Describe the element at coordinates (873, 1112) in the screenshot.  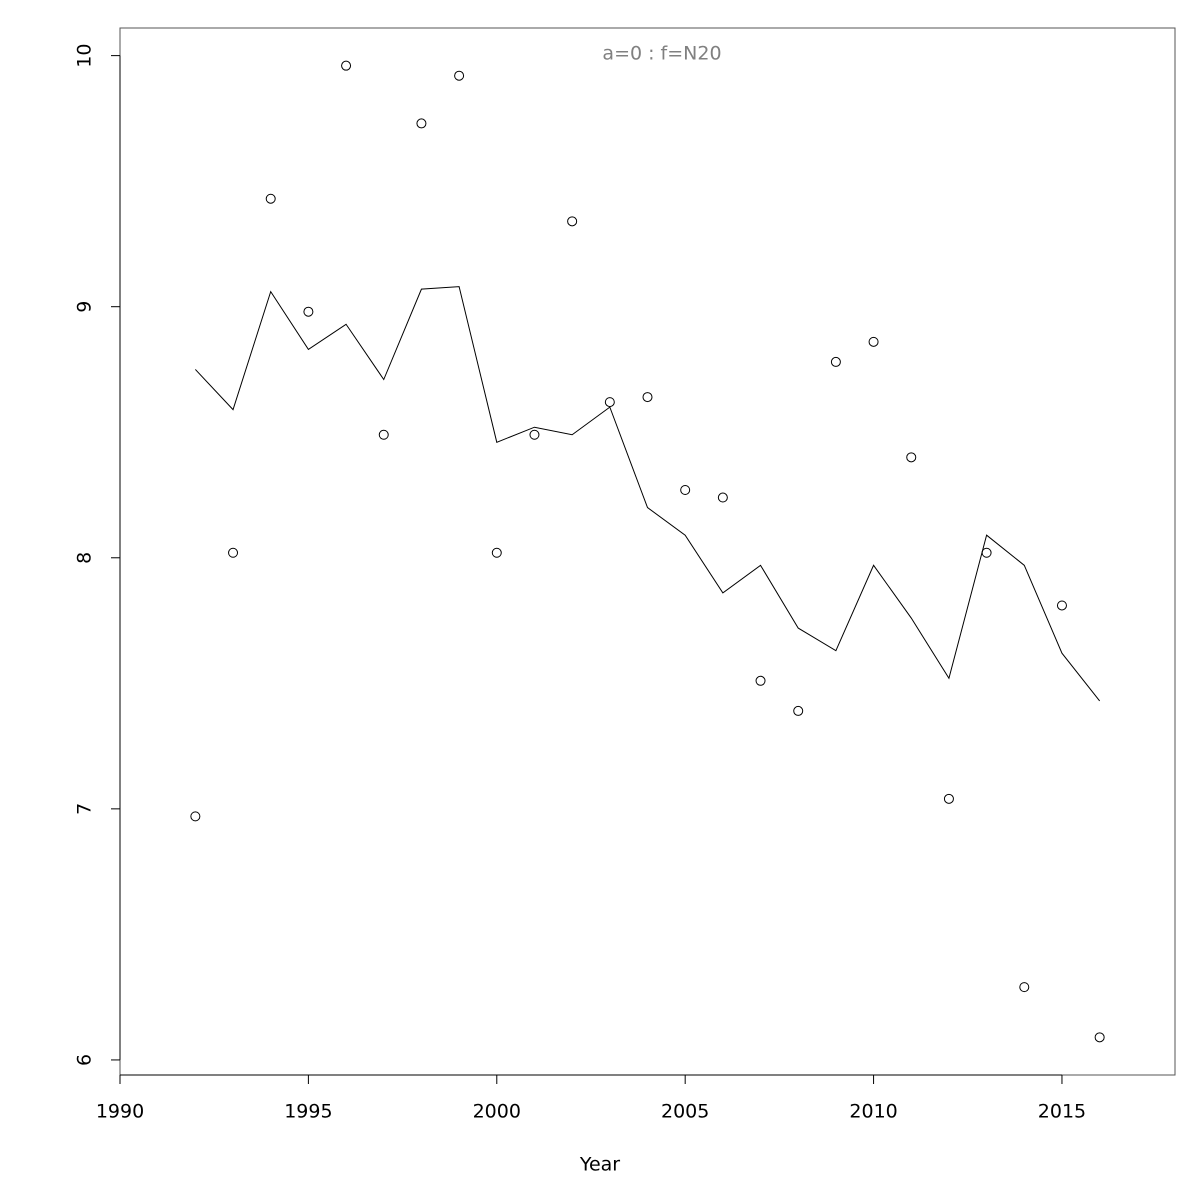
I see `x-tick-label: 2010` at that location.